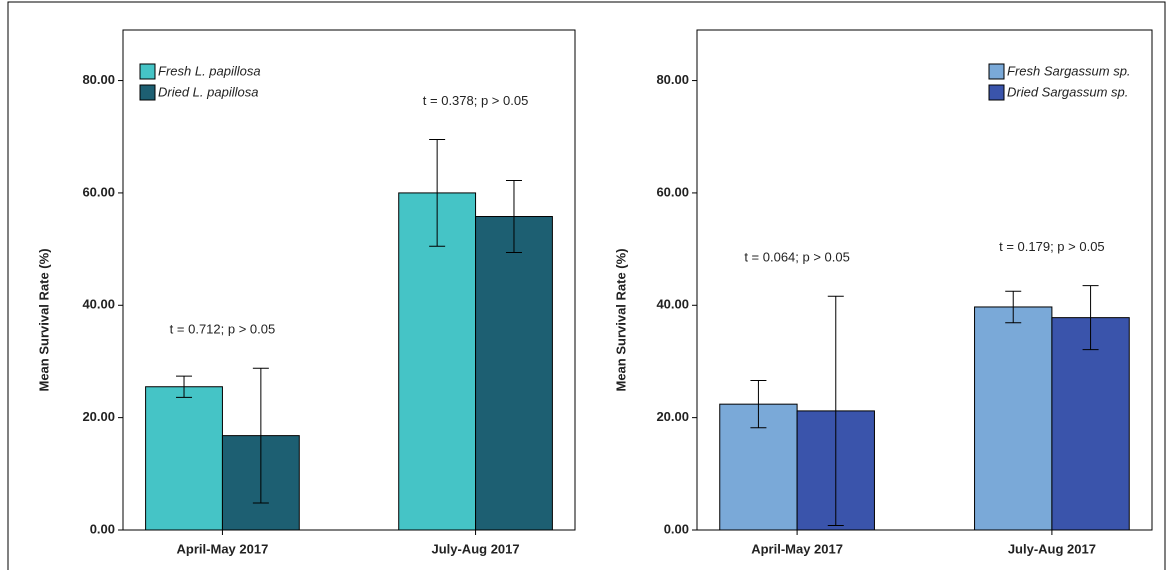 This screenshot has width=1172, height=570. What do you see at coordinates (208, 91) in the screenshot?
I see `legend-label: Dried L. papillosa` at bounding box center [208, 91].